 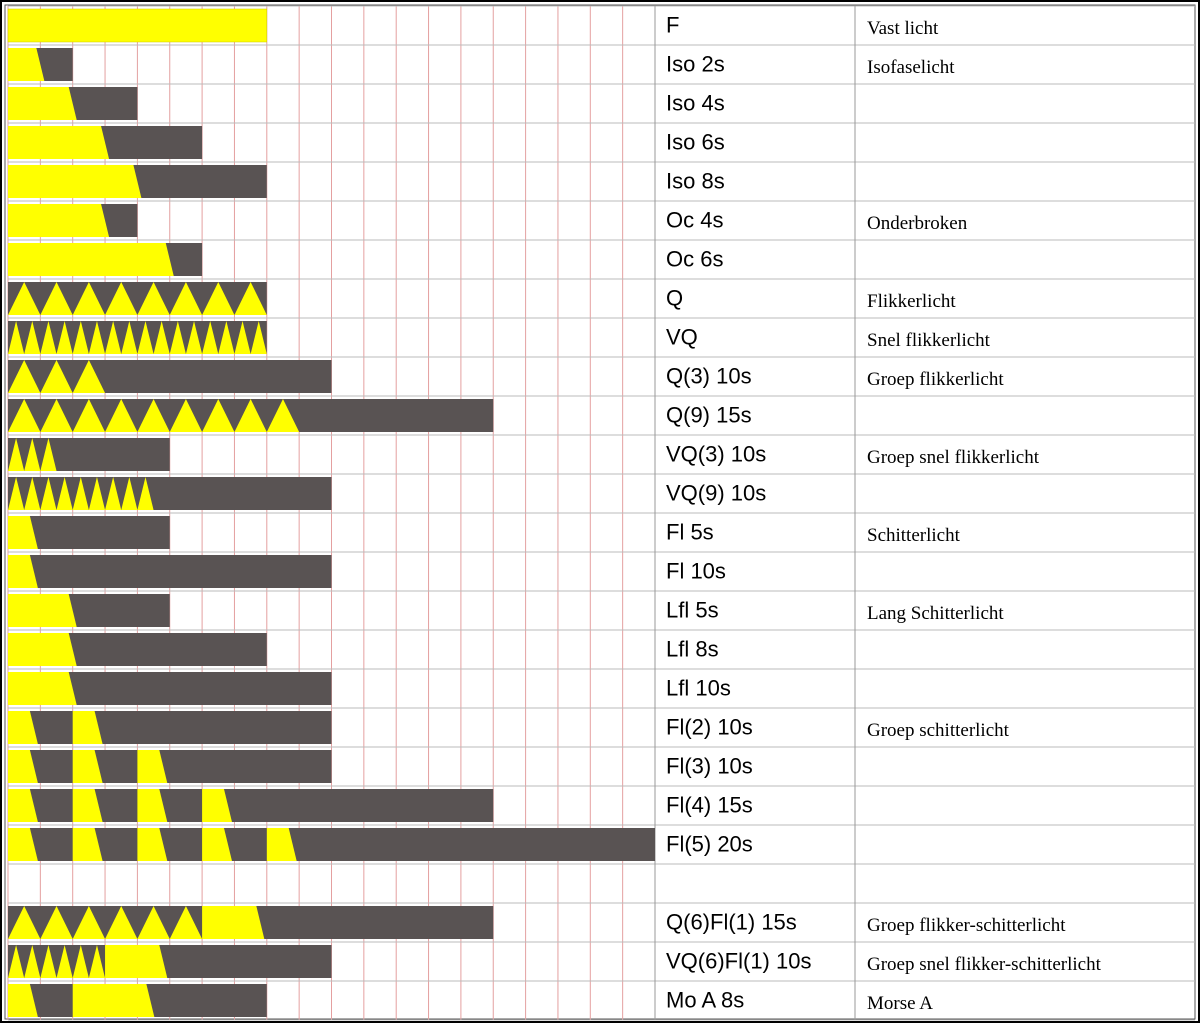 What do you see at coordinates (709, 843) in the screenshot?
I see `character-label: Fl(5) 20s` at bounding box center [709, 843].